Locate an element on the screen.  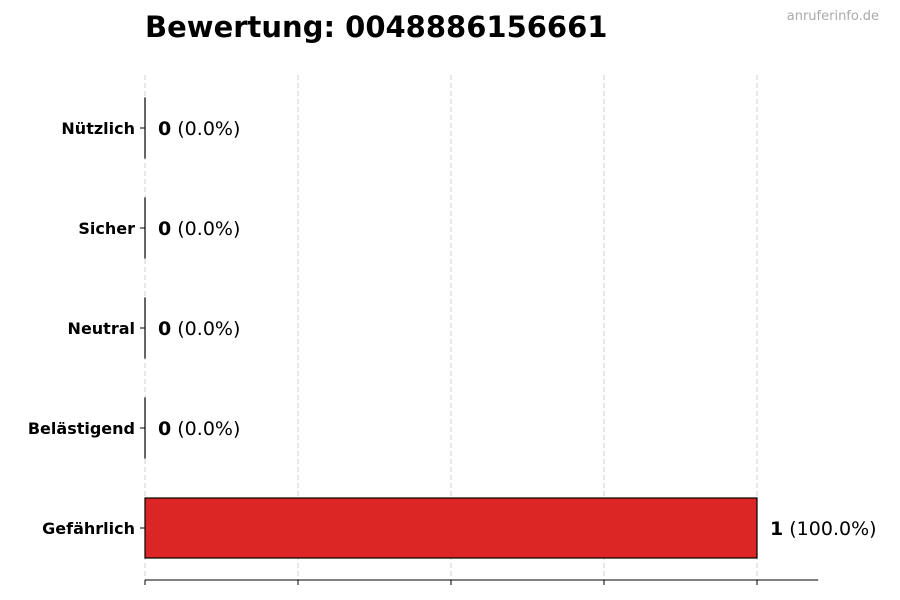
chart-title: Bewertung: 0048886156661 is located at coordinates (376, 27).